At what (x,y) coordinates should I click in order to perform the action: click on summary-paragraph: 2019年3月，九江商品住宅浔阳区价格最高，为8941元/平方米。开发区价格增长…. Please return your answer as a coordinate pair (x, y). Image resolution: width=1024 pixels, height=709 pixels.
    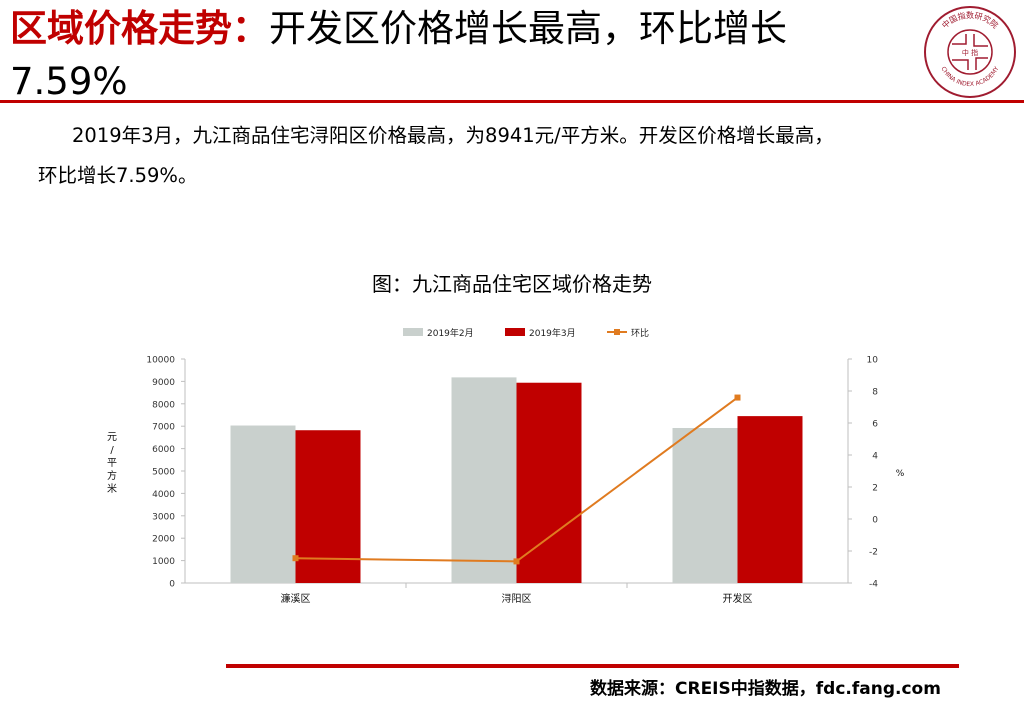
    Looking at the image, I should click on (513, 156).